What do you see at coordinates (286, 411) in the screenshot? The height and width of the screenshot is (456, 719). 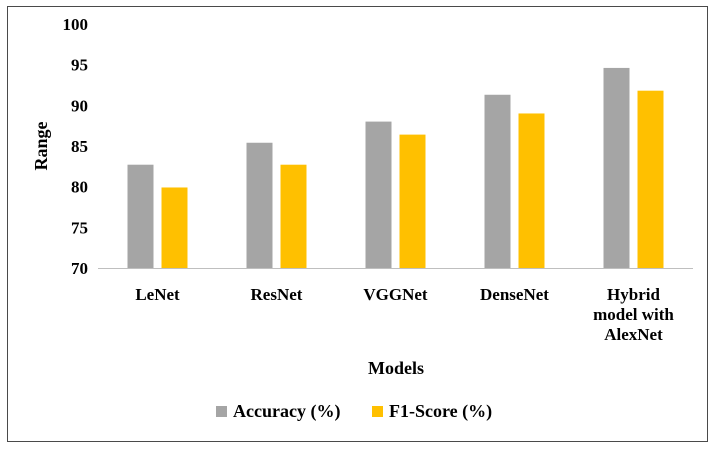 I see `legend-label: Accuracy (%)` at bounding box center [286, 411].